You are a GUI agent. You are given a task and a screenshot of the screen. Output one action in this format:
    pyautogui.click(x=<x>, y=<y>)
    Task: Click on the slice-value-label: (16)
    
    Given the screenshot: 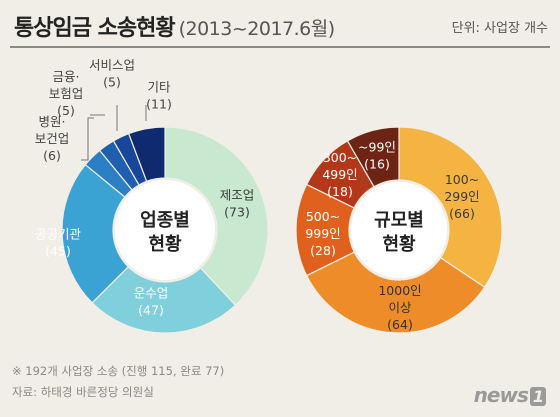 What is the action you would take?
    pyautogui.click(x=377, y=164)
    